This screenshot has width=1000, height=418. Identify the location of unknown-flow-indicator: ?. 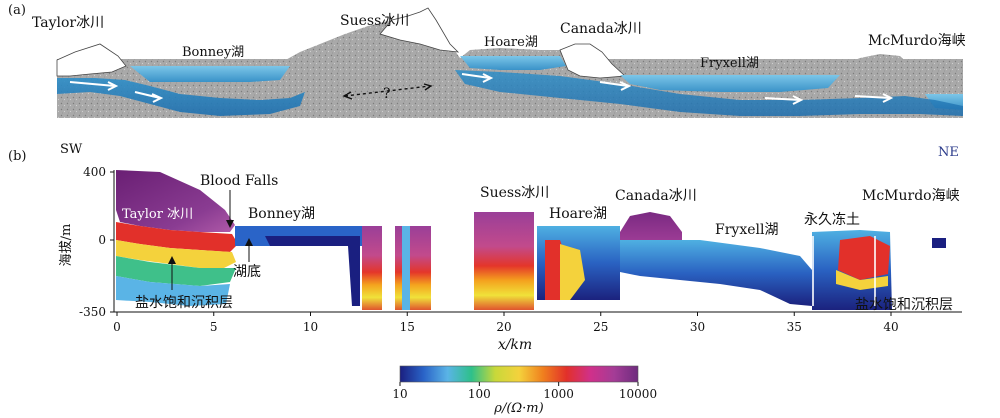
(387, 92).